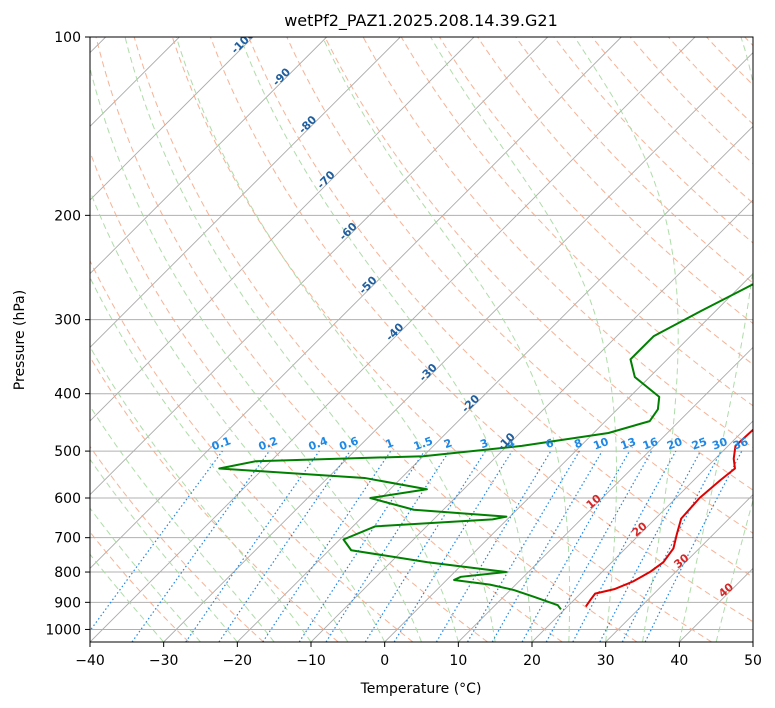 Image resolution: width=775 pixels, height=708 pixels. I want to click on mixing-ratio-label: 25, so click(699, 443).